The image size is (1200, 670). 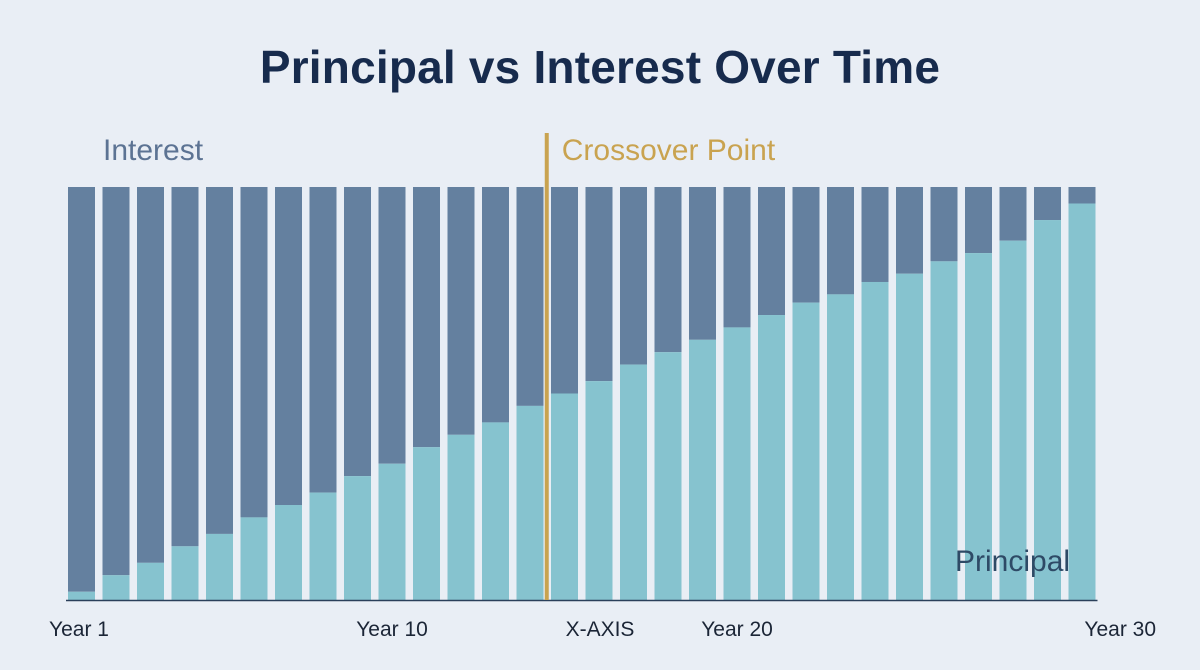 What do you see at coordinates (1012, 561) in the screenshot?
I see `series-label-principal: Principal` at bounding box center [1012, 561].